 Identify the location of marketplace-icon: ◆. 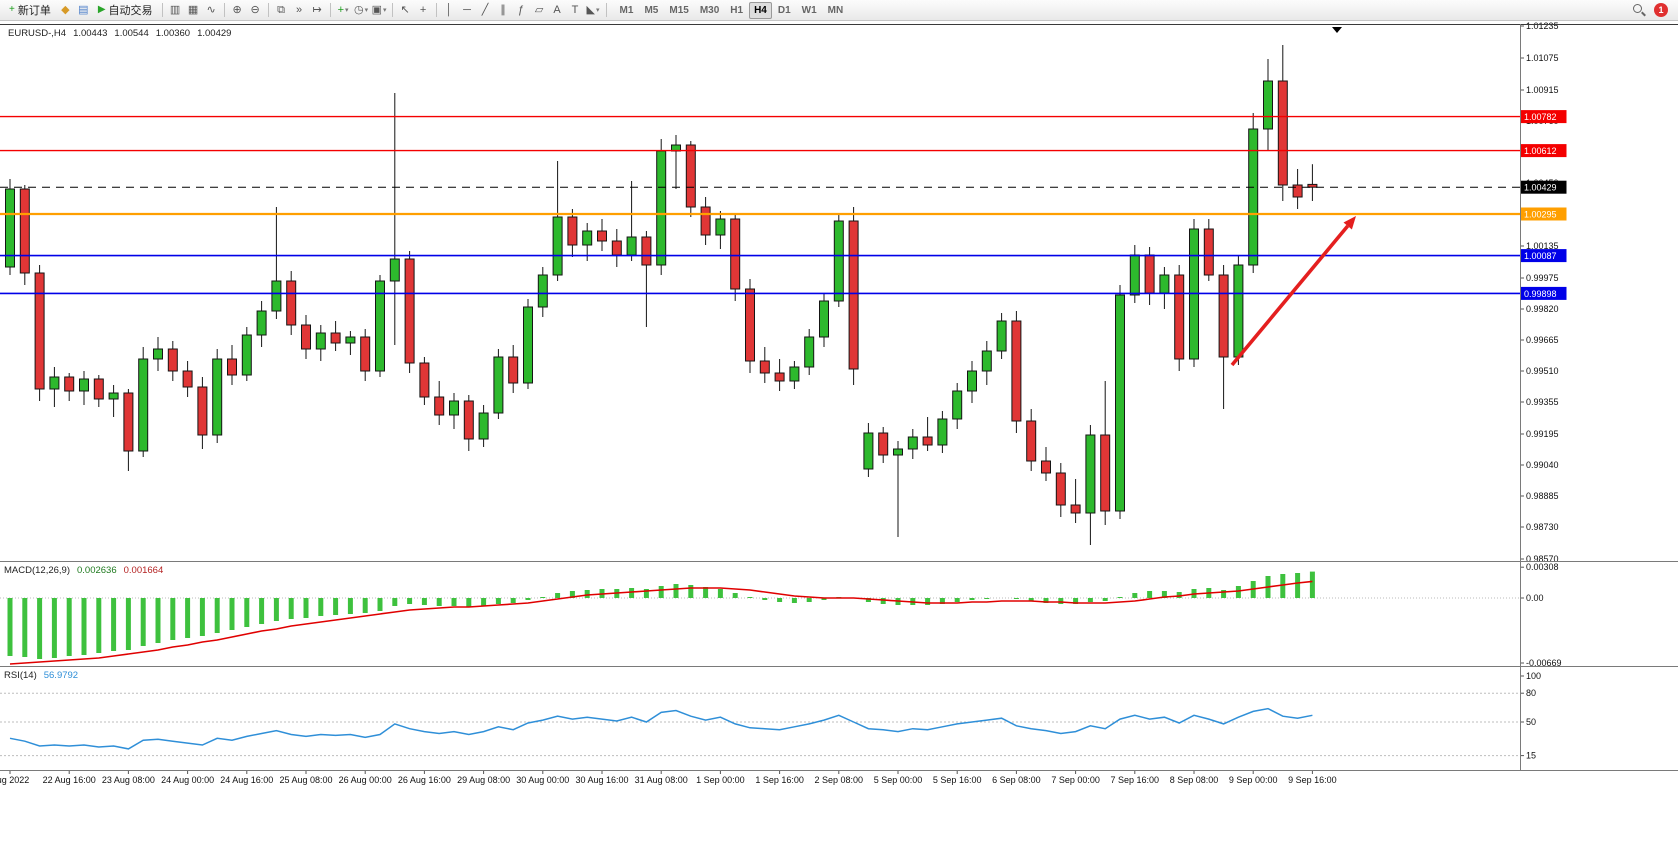
(65, 9).